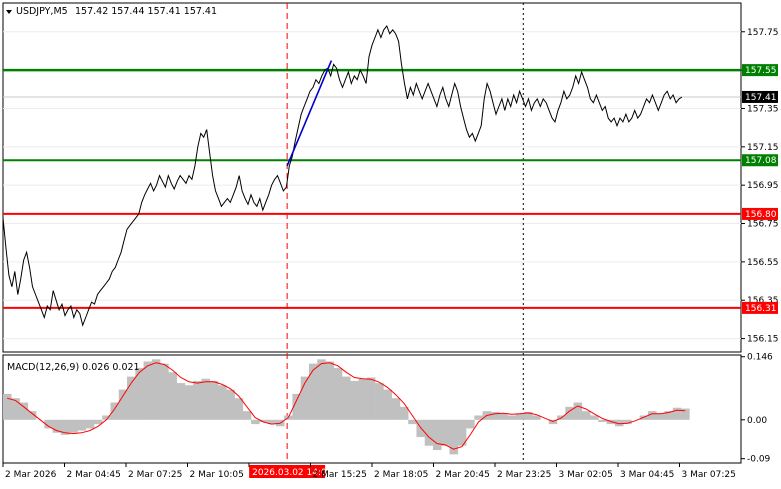 This screenshot has width=781, height=489. Describe the element at coordinates (763, 340) in the screenshot. I see `y-tick-label: 156.15` at that location.